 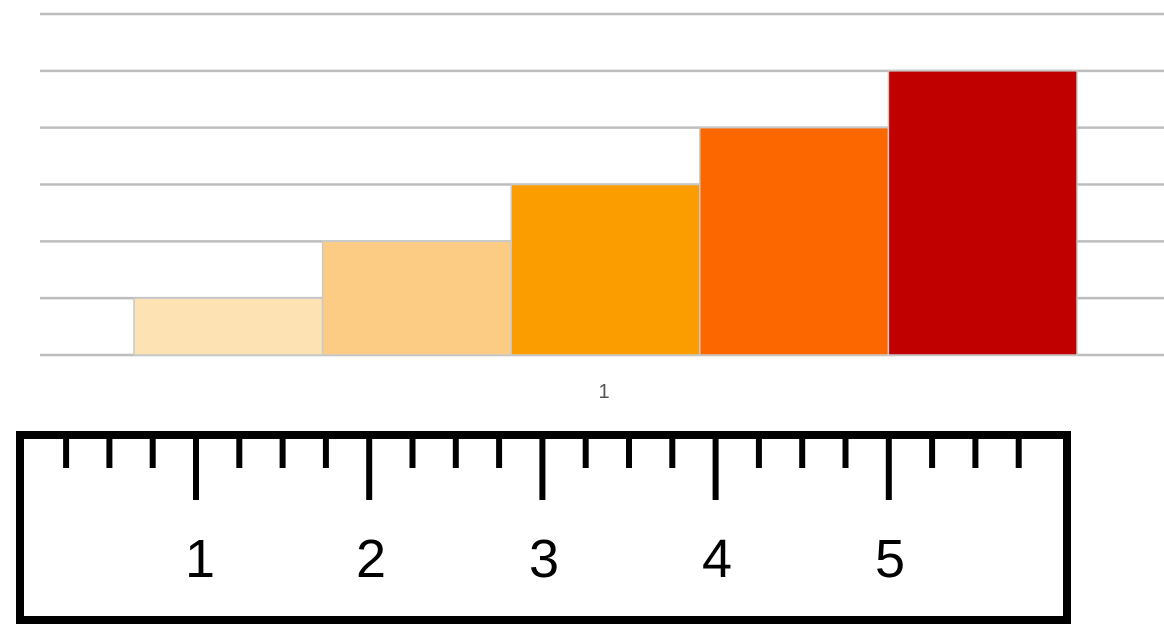 I want to click on ruler-label-2: 2, so click(x=371, y=559).